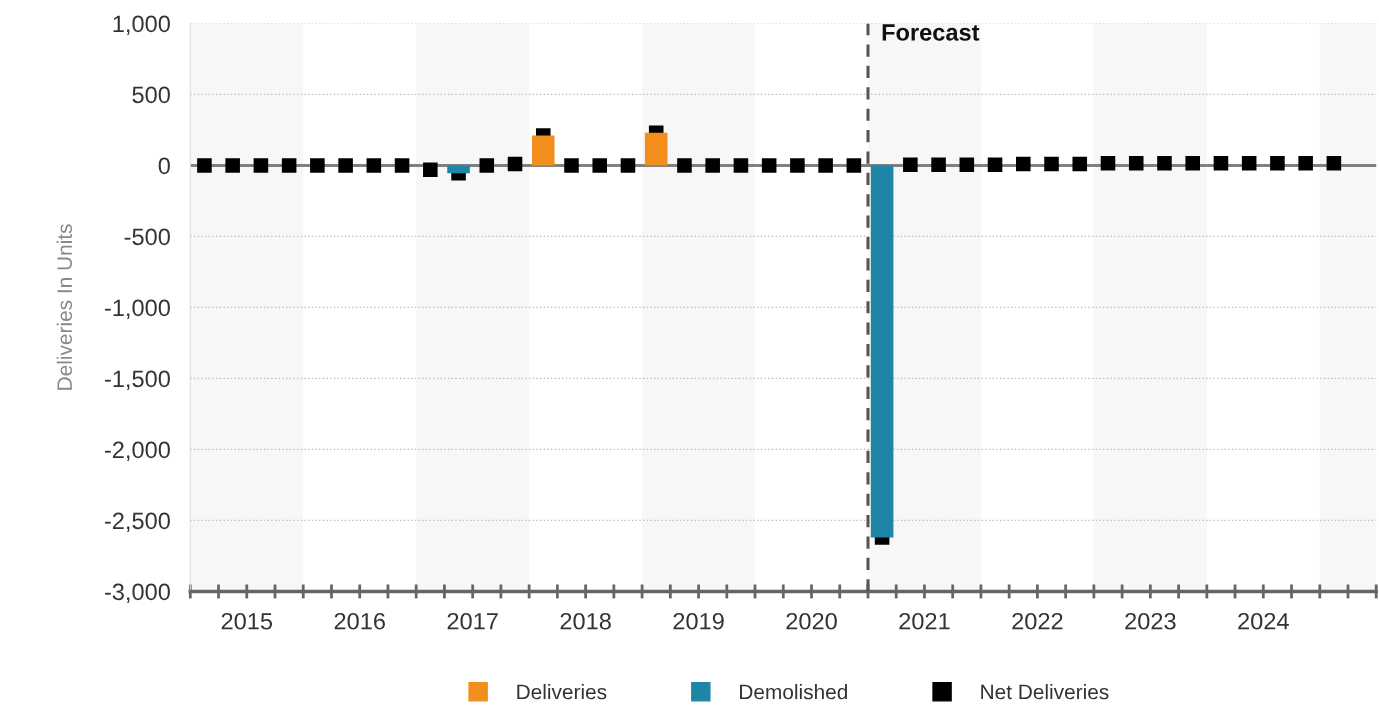 The height and width of the screenshot is (710, 1379). I want to click on legend-label: Net Deliveries, so click(1045, 692).